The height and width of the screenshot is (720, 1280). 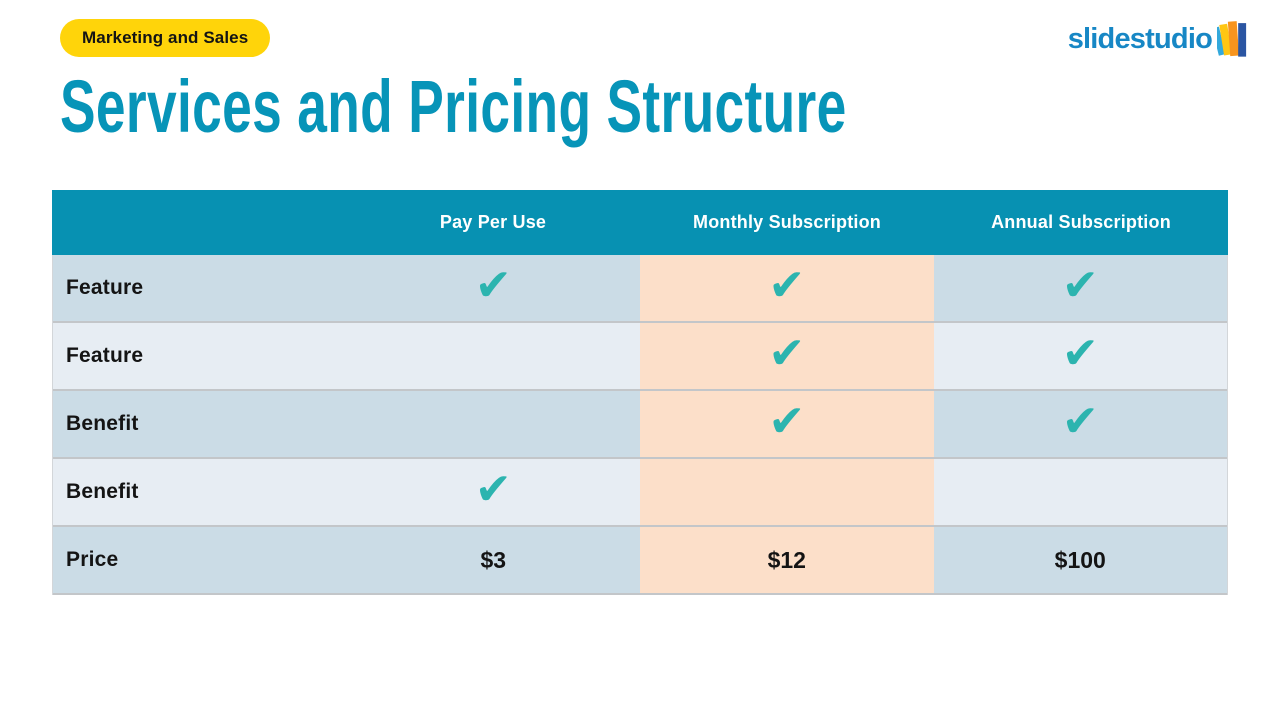 I want to click on logo-pages-icon, so click(x=1232, y=39).